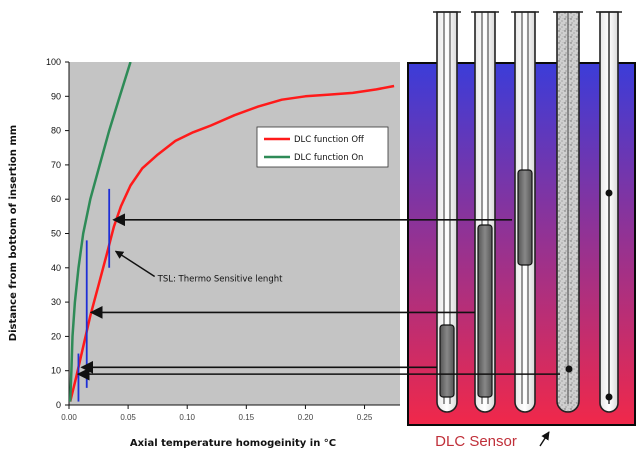  Describe the element at coordinates (56, 268) in the screenshot. I see `y-tick-label: 40` at that location.